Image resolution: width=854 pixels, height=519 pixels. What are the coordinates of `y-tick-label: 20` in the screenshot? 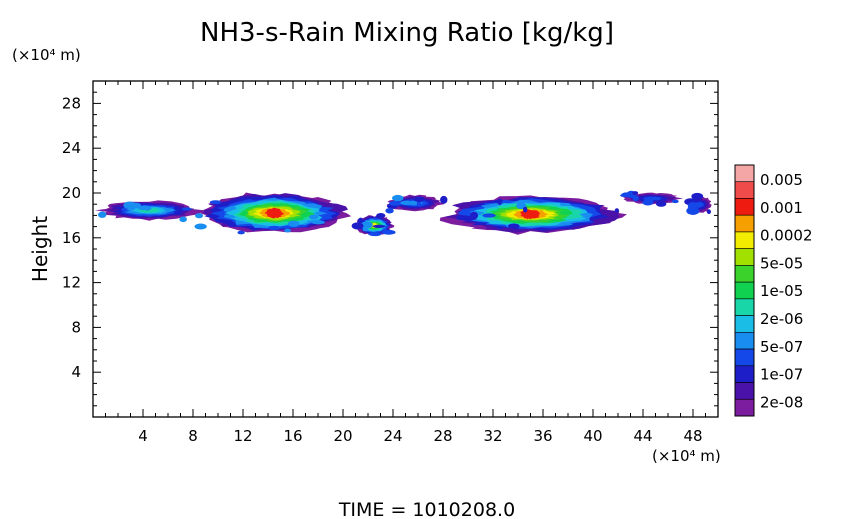 It's located at (71, 193).